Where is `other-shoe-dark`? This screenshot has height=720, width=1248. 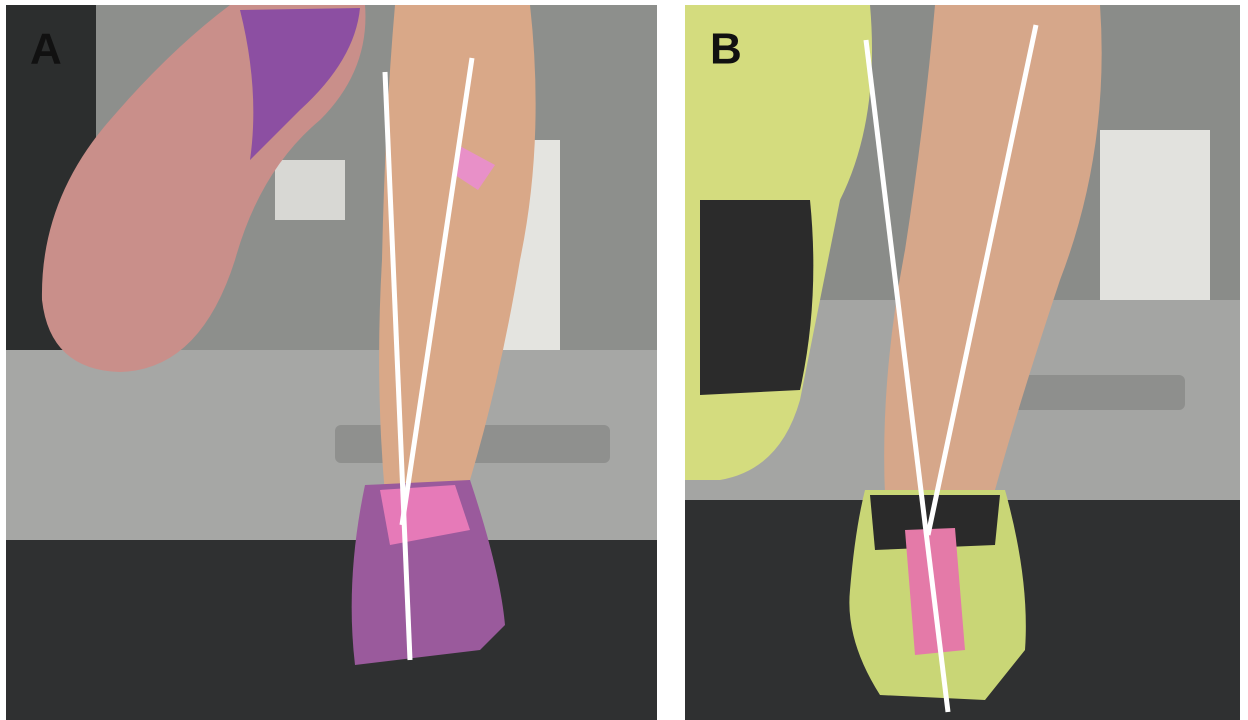 other-shoe-dark is located at coordinates (757, 297).